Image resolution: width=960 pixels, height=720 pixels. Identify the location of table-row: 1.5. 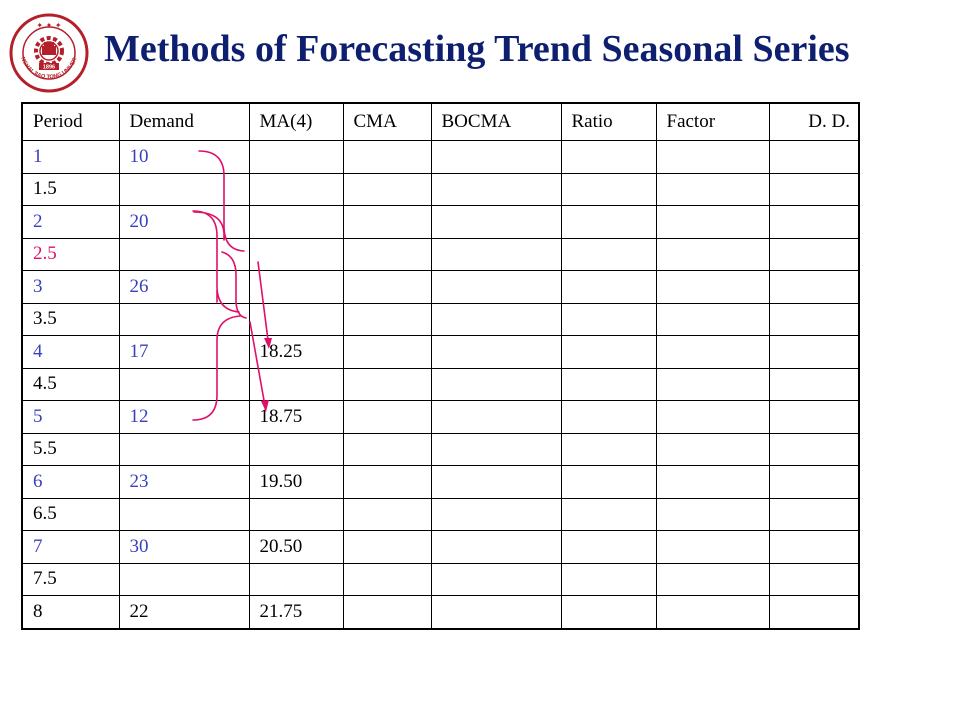
(440, 189).